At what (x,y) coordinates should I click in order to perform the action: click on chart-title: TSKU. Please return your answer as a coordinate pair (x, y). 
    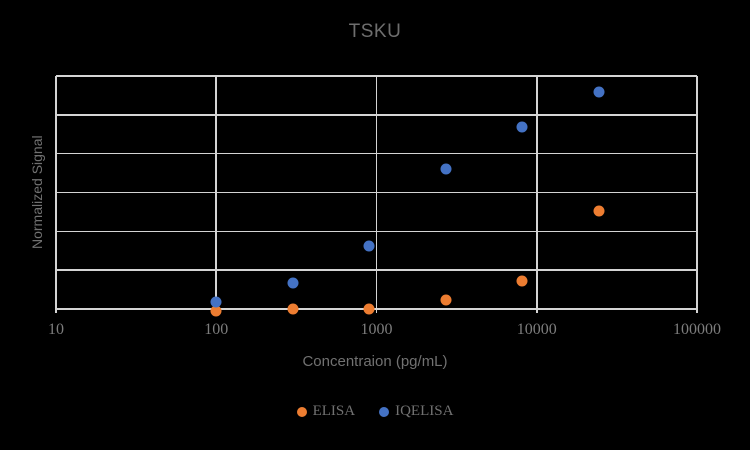
    Looking at the image, I should click on (375, 31).